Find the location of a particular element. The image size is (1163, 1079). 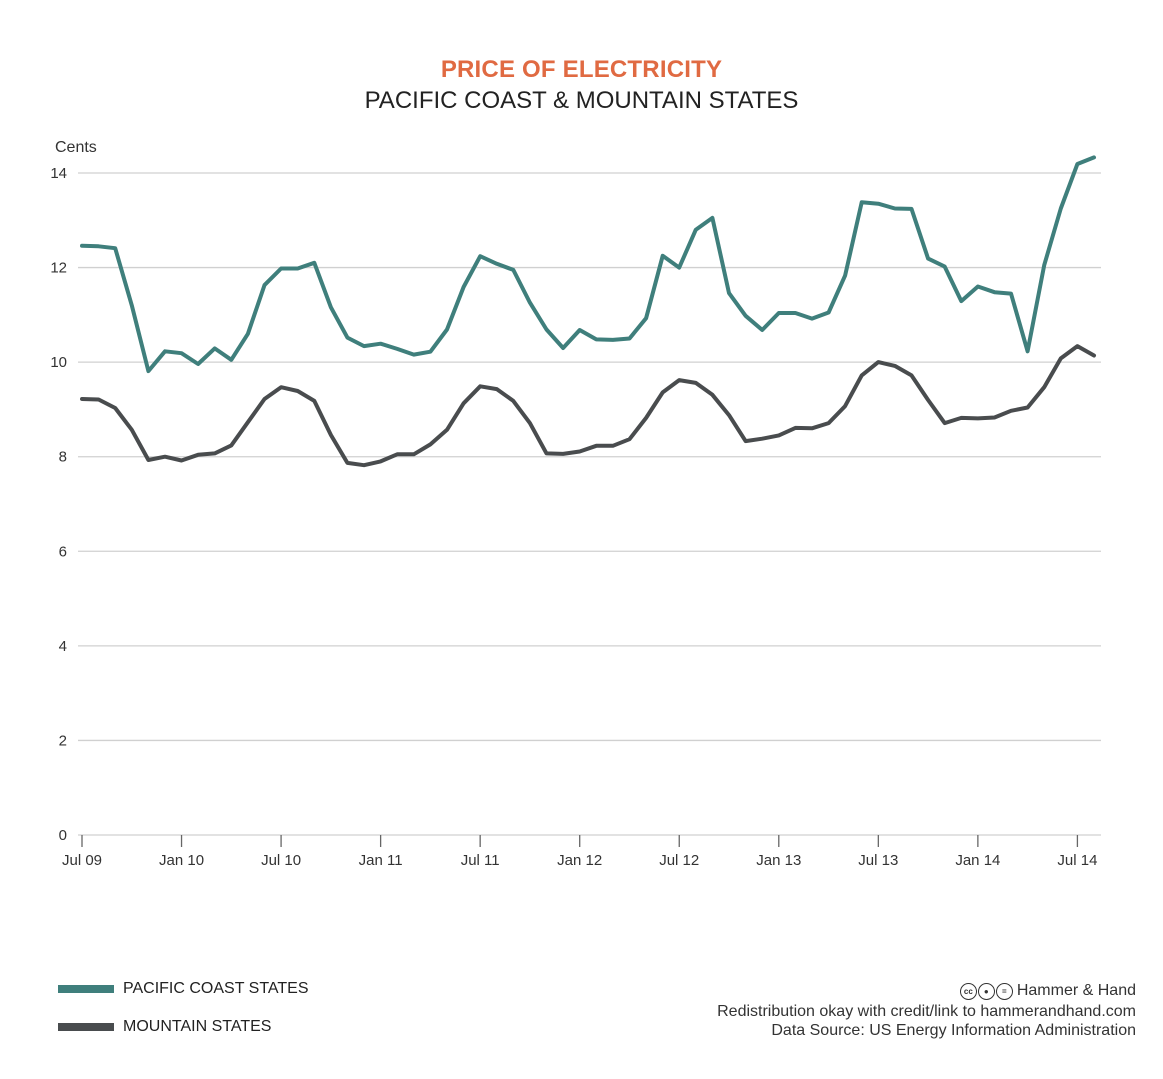

legend-swatch-mountain is located at coordinates (86, 1027).